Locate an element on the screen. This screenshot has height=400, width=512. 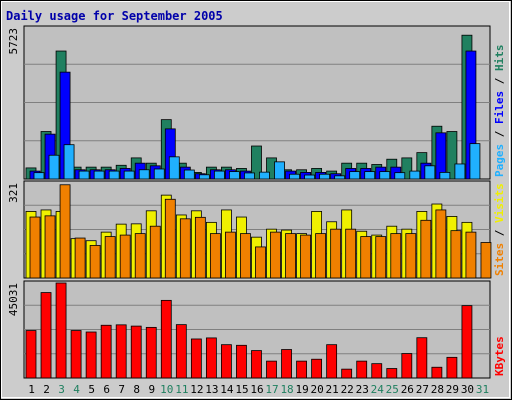
day-label-28: 28 is located at coordinates (437, 389).